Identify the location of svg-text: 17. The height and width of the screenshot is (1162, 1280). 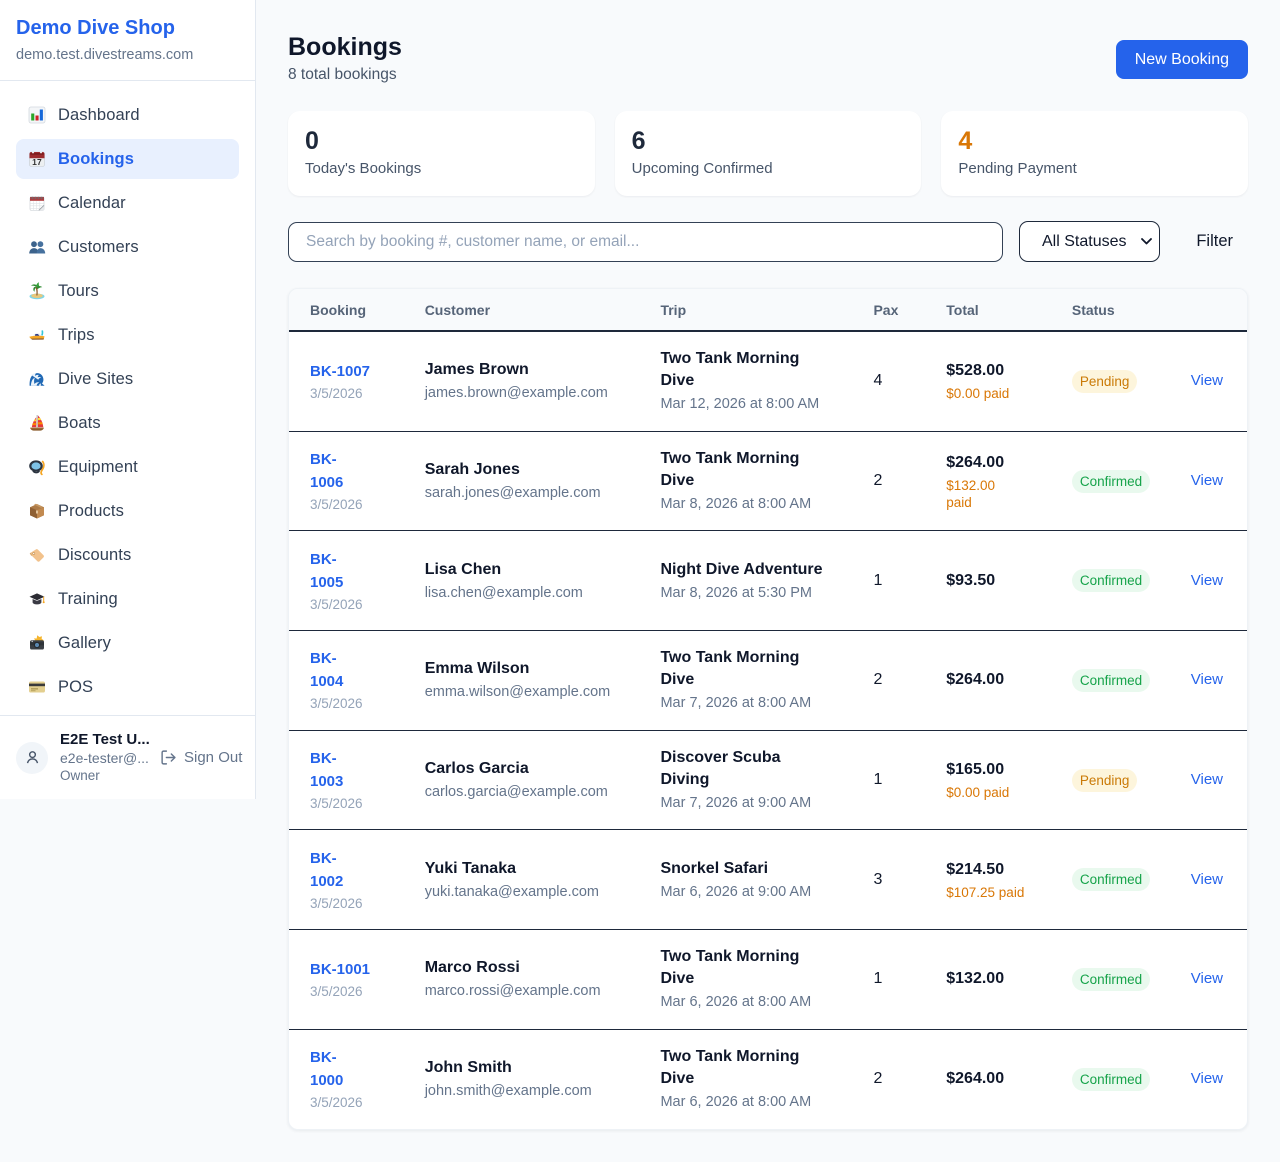
(37, 162).